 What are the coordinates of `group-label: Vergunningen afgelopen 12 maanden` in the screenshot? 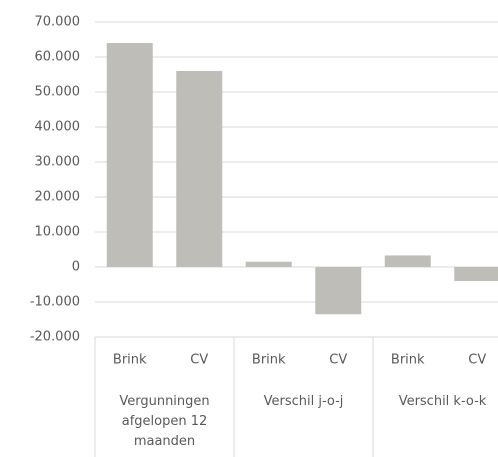 It's located at (164, 421).